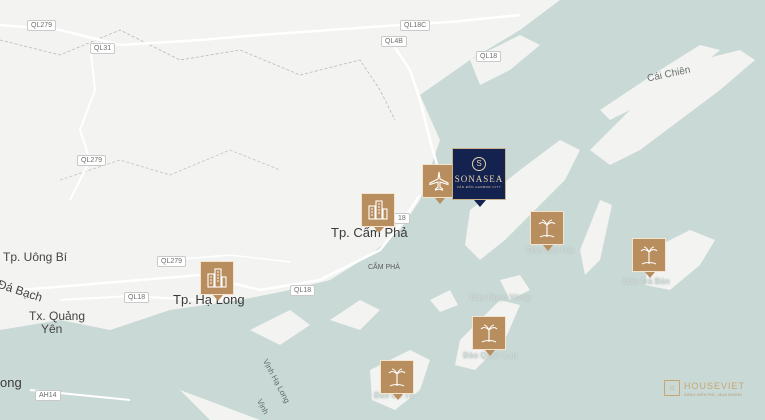 Image resolution: width=765 pixels, height=420 pixels. Describe the element at coordinates (52, 329) in the screenshot. I see `place-label-quang-yen-2: Yên` at that location.